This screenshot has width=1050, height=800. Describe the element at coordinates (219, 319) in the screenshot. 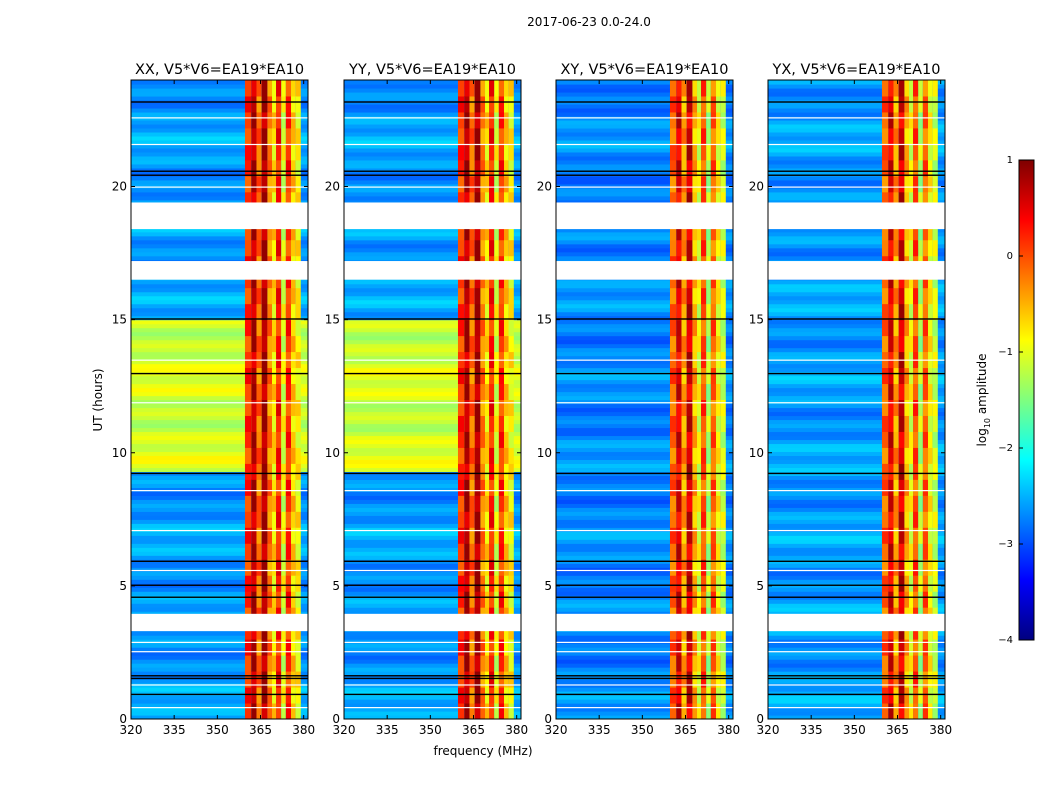

I see `flag-line` at that location.